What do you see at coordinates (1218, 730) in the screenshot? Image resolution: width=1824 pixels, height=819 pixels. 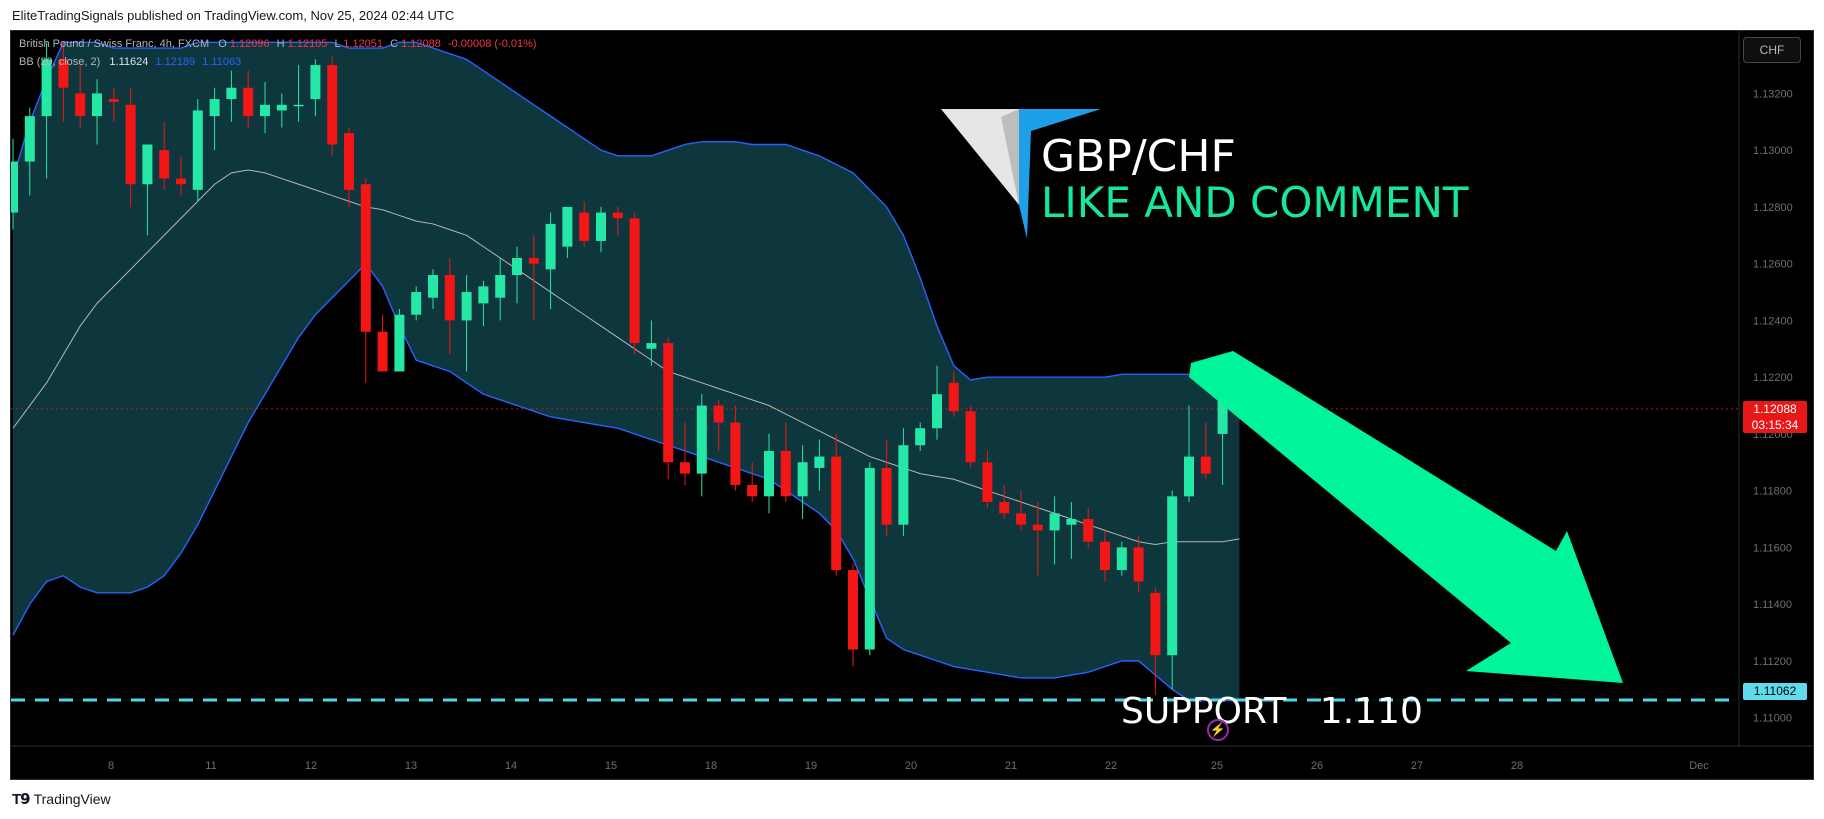 I see `lightning-icon: ⚡` at bounding box center [1218, 730].